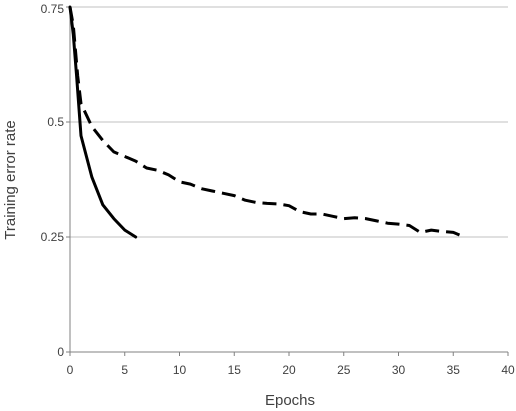 This screenshot has width=516, height=411. What do you see at coordinates (124, 370) in the screenshot?
I see `x-tick-label-1: 5` at bounding box center [124, 370].